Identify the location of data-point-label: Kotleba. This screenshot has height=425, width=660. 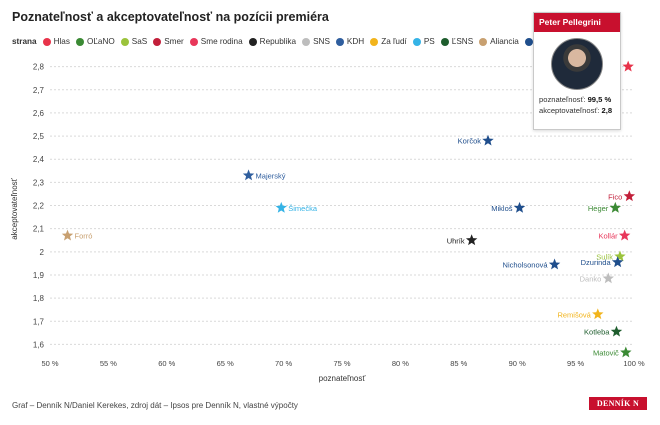
(597, 332).